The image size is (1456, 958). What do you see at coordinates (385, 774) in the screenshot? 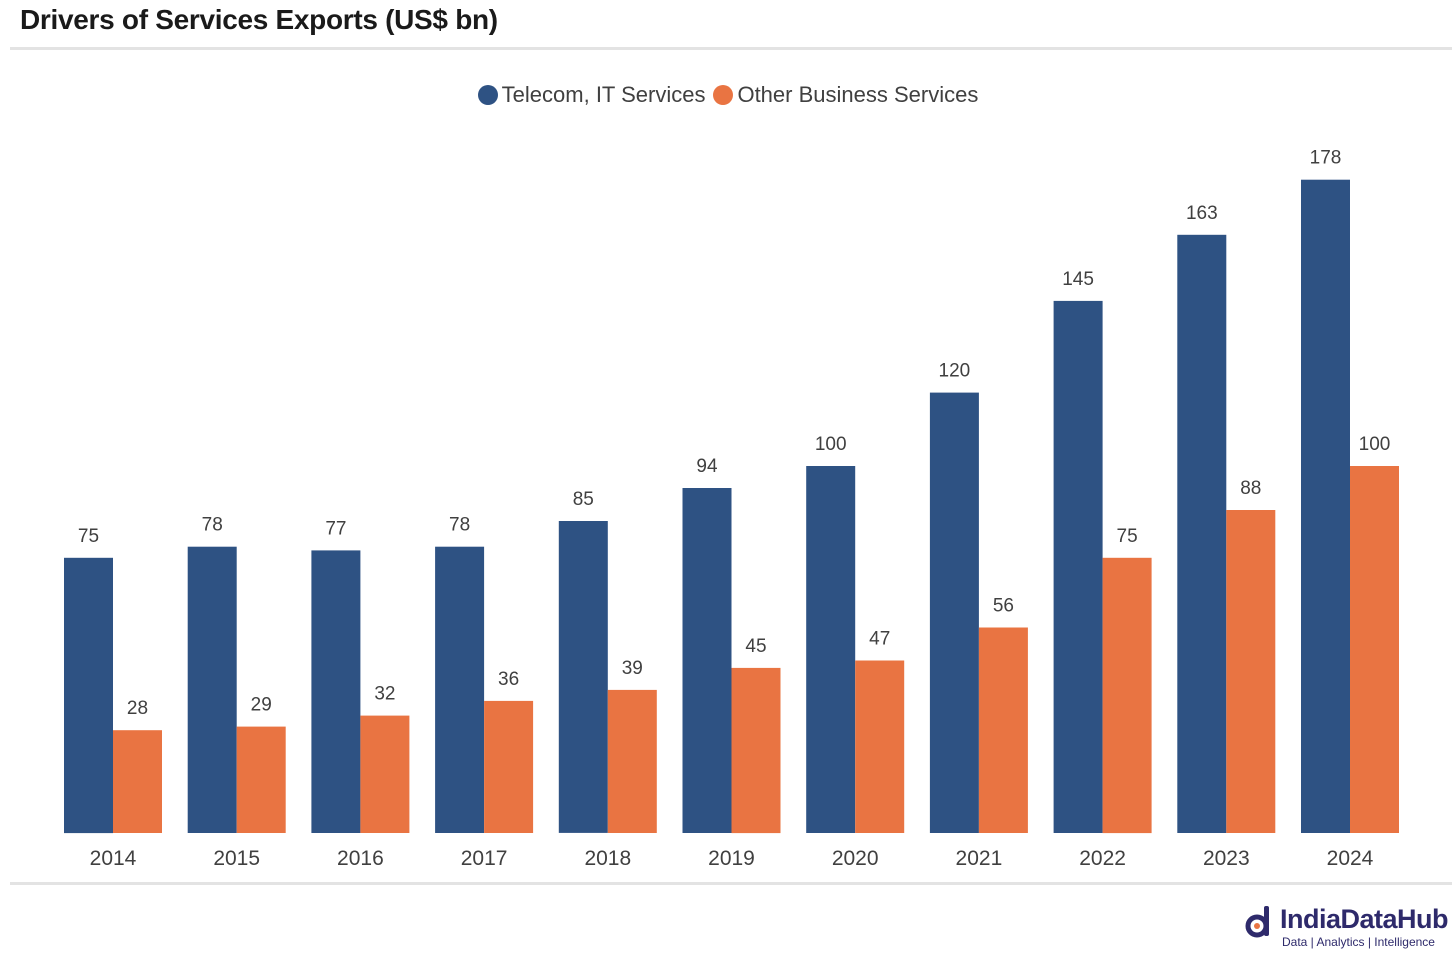
I see `bar-other-business-2016` at bounding box center [385, 774].